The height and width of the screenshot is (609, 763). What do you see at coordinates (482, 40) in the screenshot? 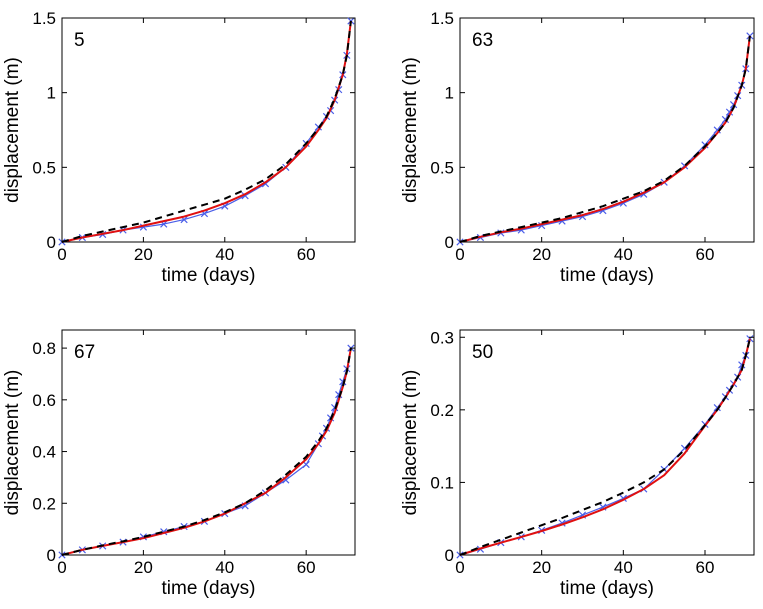
I see `panel-label: 63` at bounding box center [482, 40].